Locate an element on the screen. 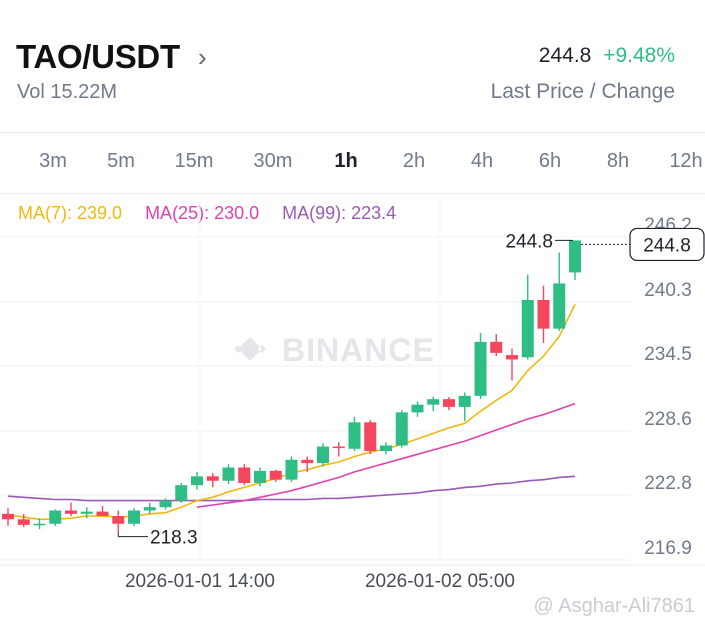 This screenshot has width=705, height=629. ma-legend: MA(7): 239.0 MA(25): 230.0 MA(99): 223.4 is located at coordinates (216, 213).